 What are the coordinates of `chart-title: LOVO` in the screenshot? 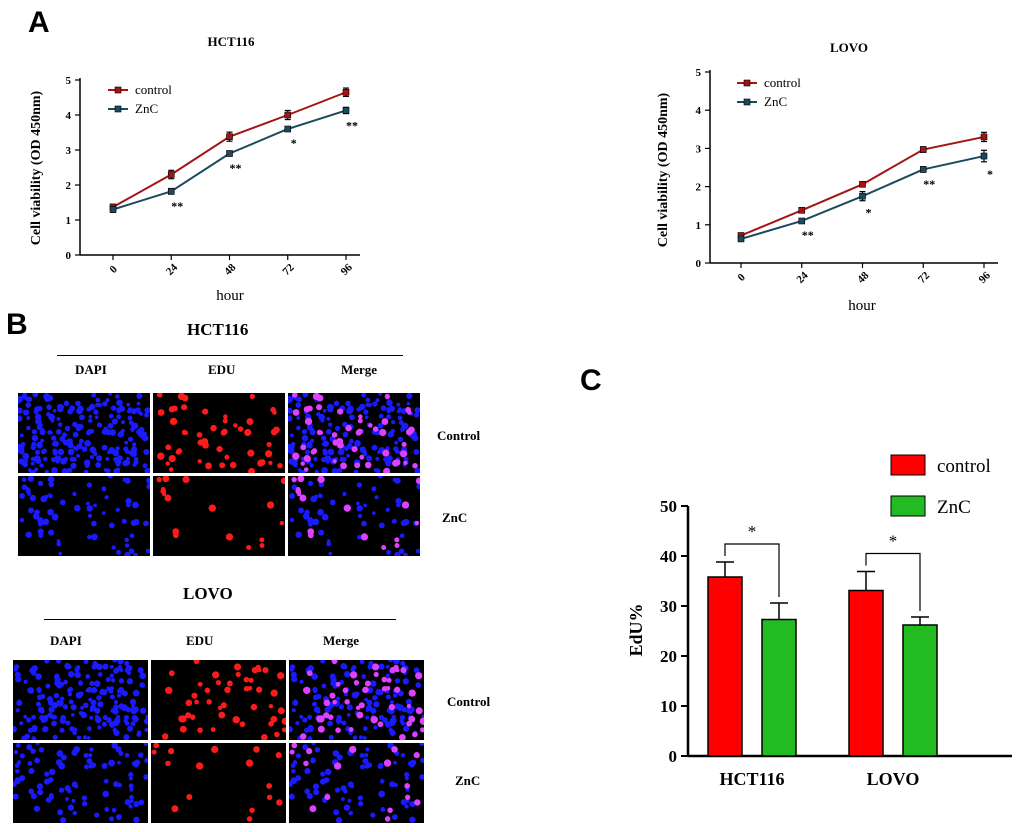 It's located at (849, 47).